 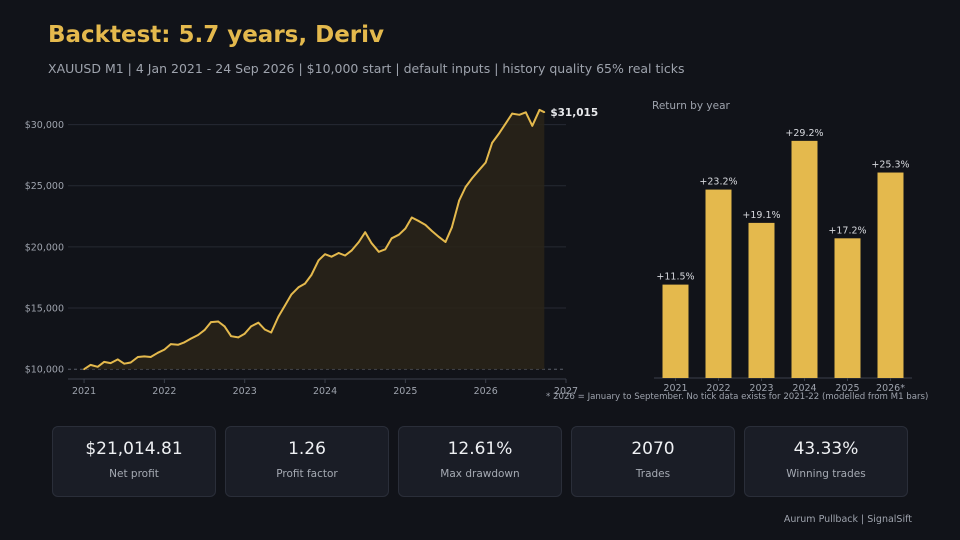 I want to click on y-tick-label: $20,000, so click(x=44, y=247).